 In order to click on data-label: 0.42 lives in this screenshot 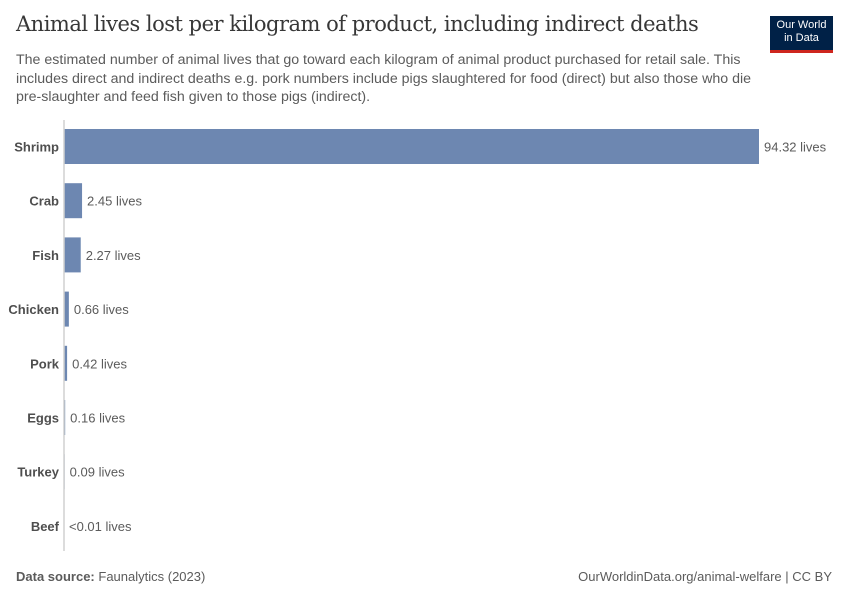, I will do `click(99, 363)`.